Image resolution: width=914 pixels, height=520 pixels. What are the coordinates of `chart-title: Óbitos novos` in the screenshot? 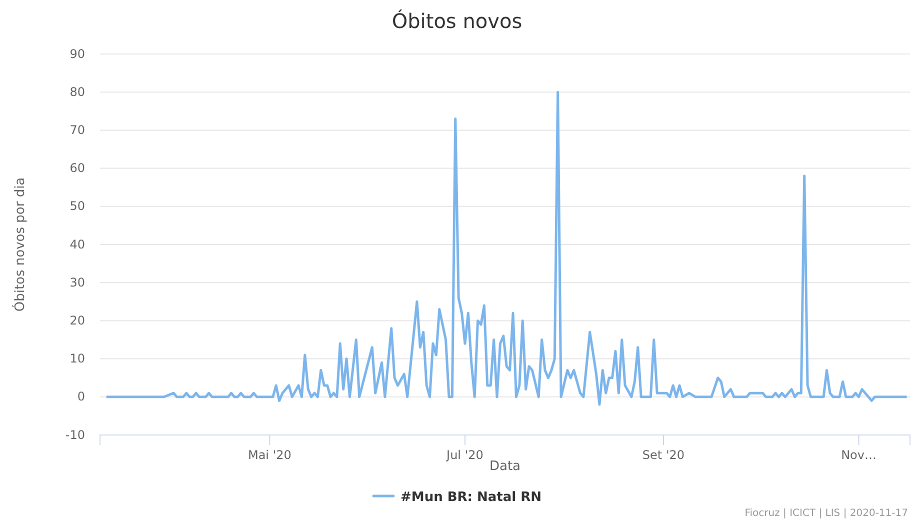 It's located at (457, 21).